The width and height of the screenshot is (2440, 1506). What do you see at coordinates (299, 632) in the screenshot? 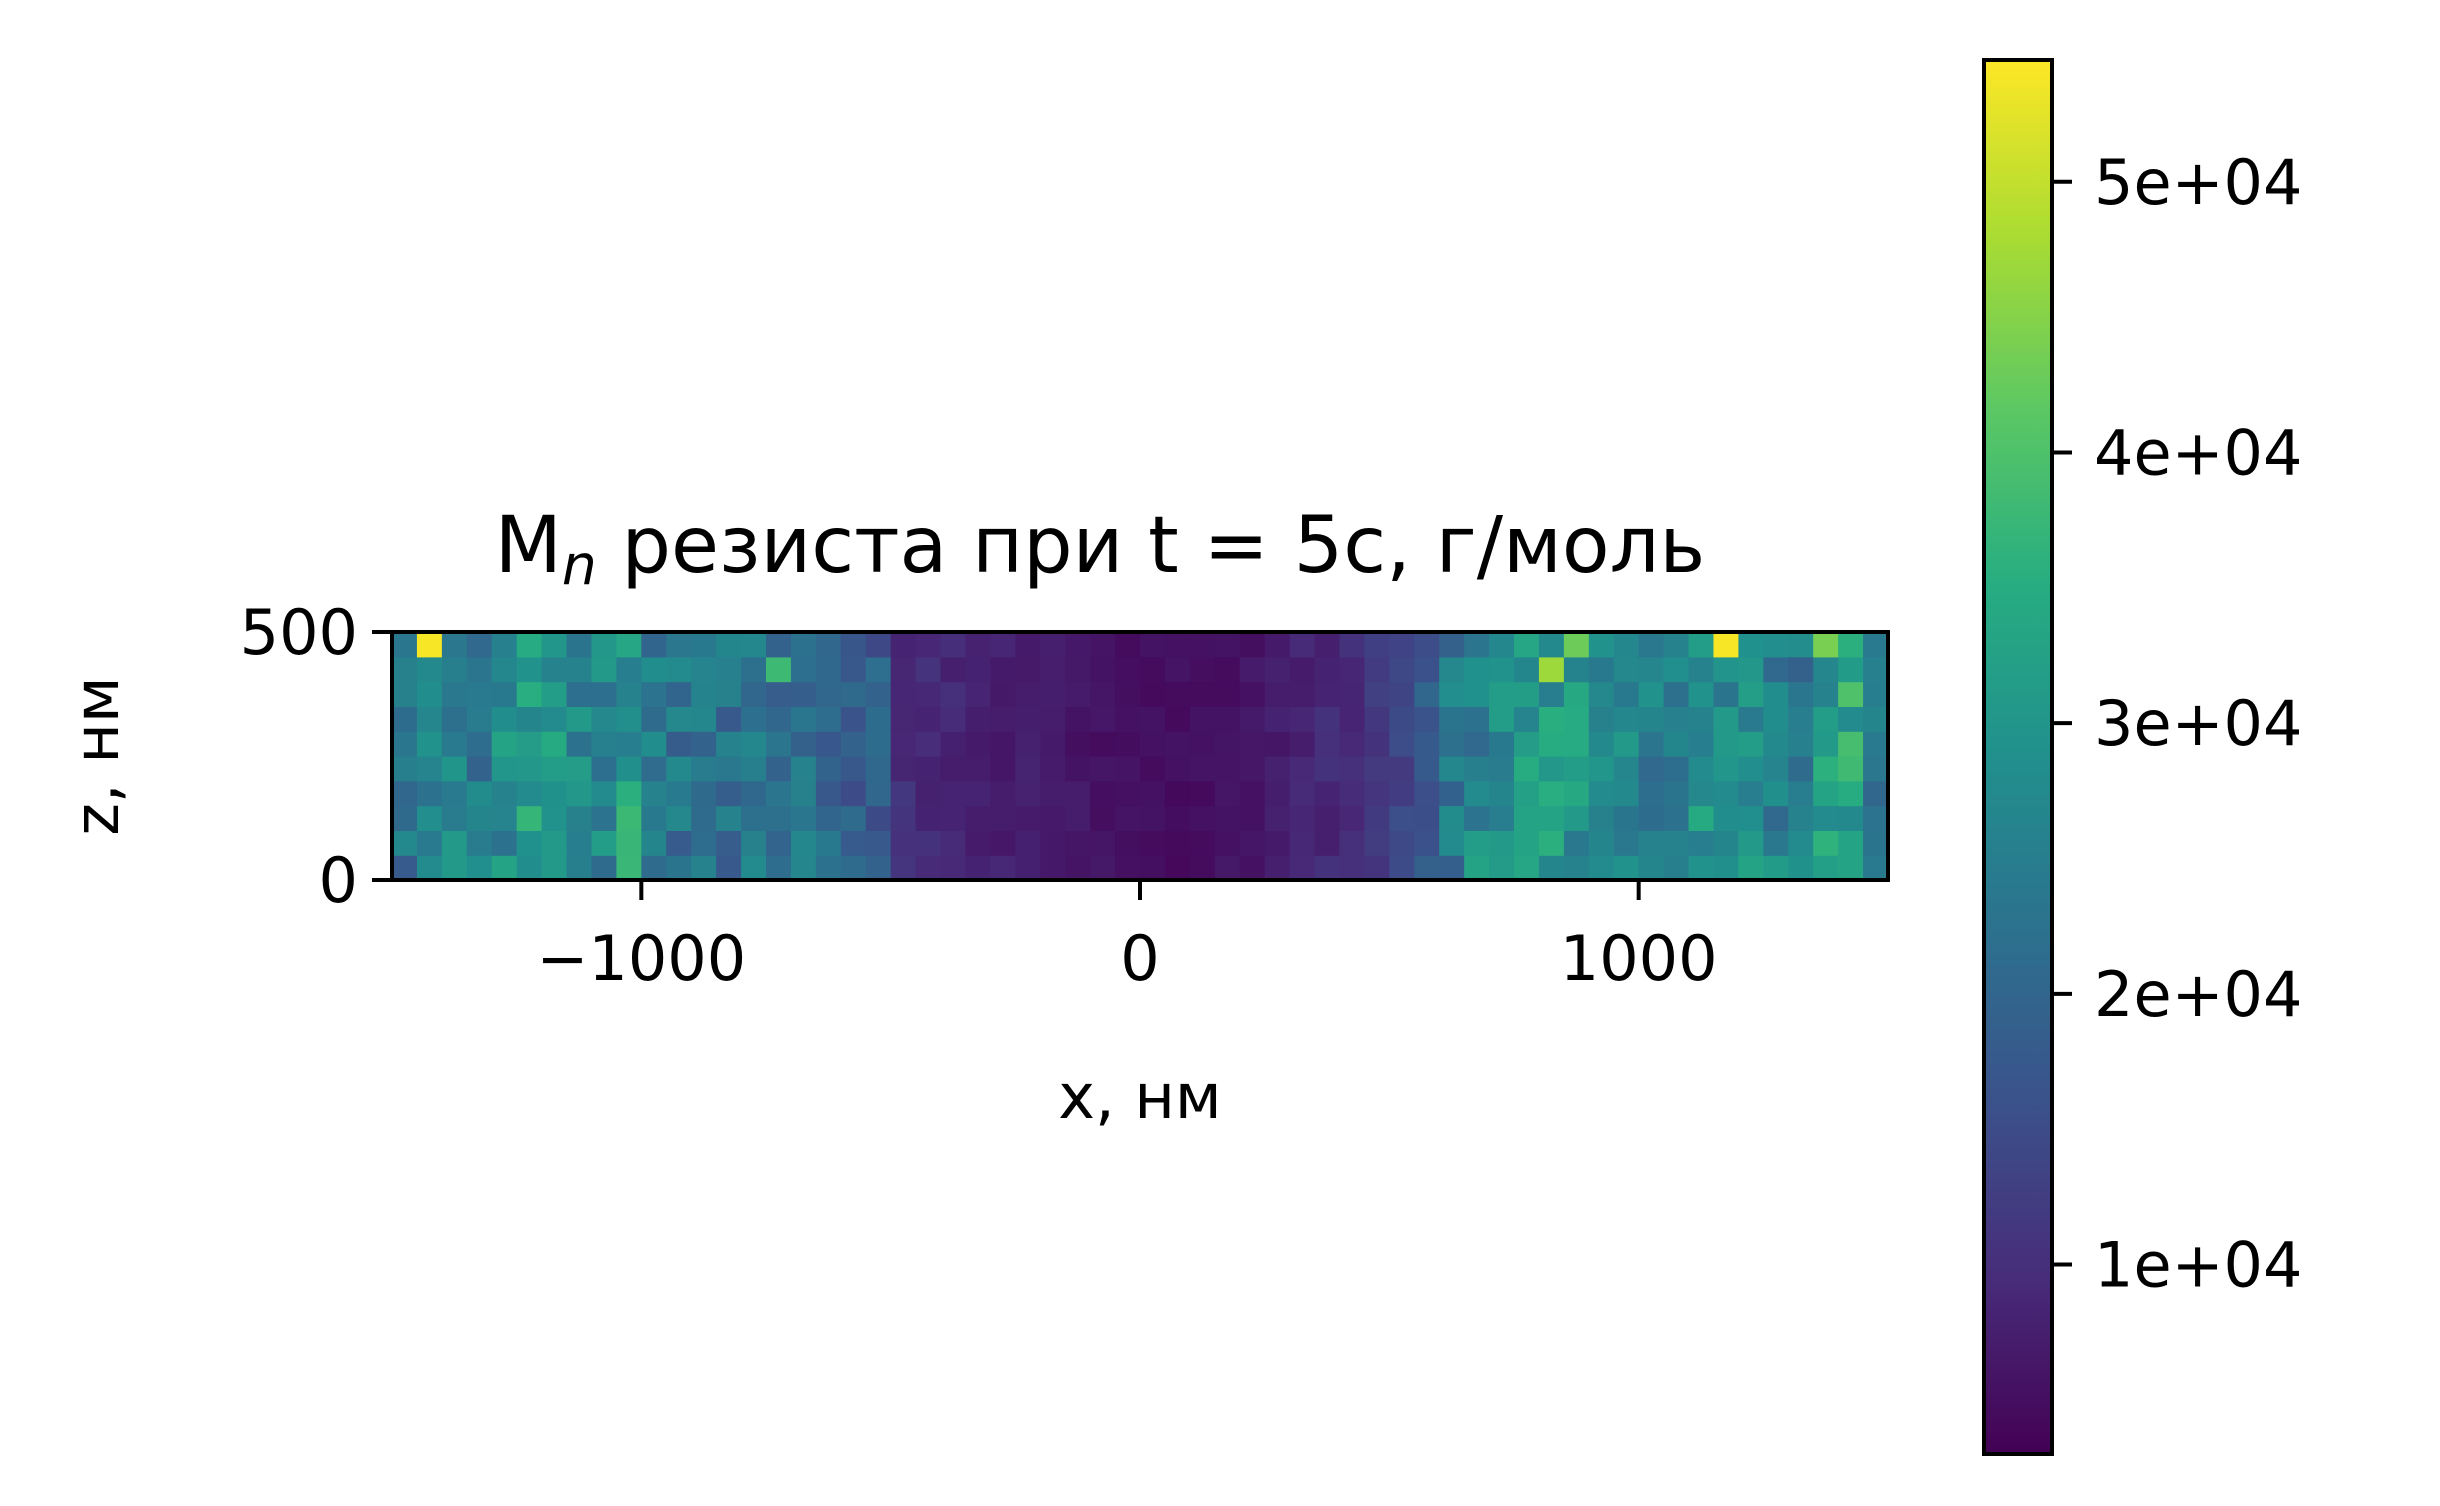
I see `y-tick-label: 500` at bounding box center [299, 632].